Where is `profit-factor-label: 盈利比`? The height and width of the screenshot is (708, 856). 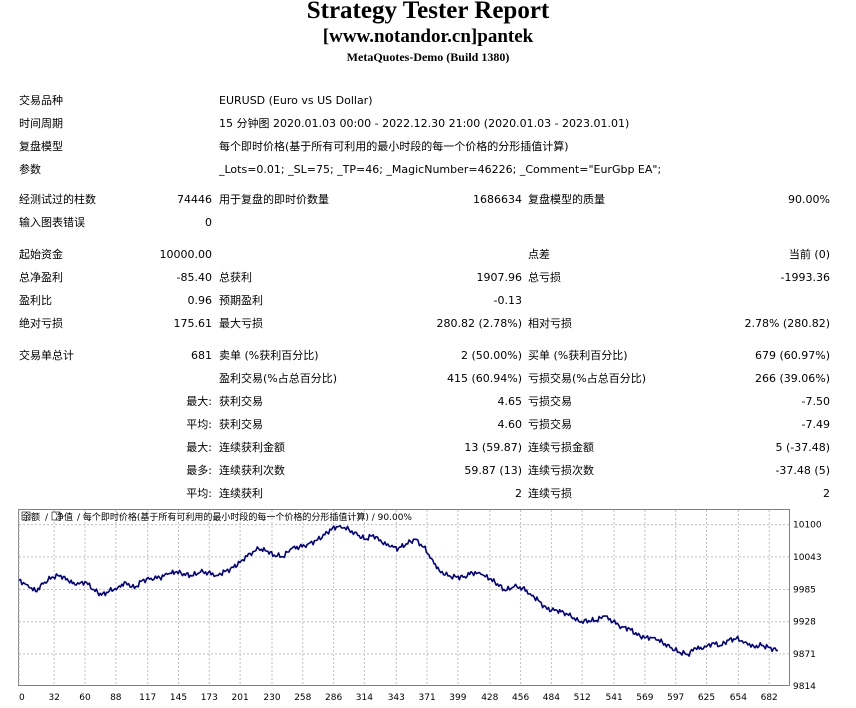
profit-factor-label: 盈利比 is located at coordinates (35, 300).